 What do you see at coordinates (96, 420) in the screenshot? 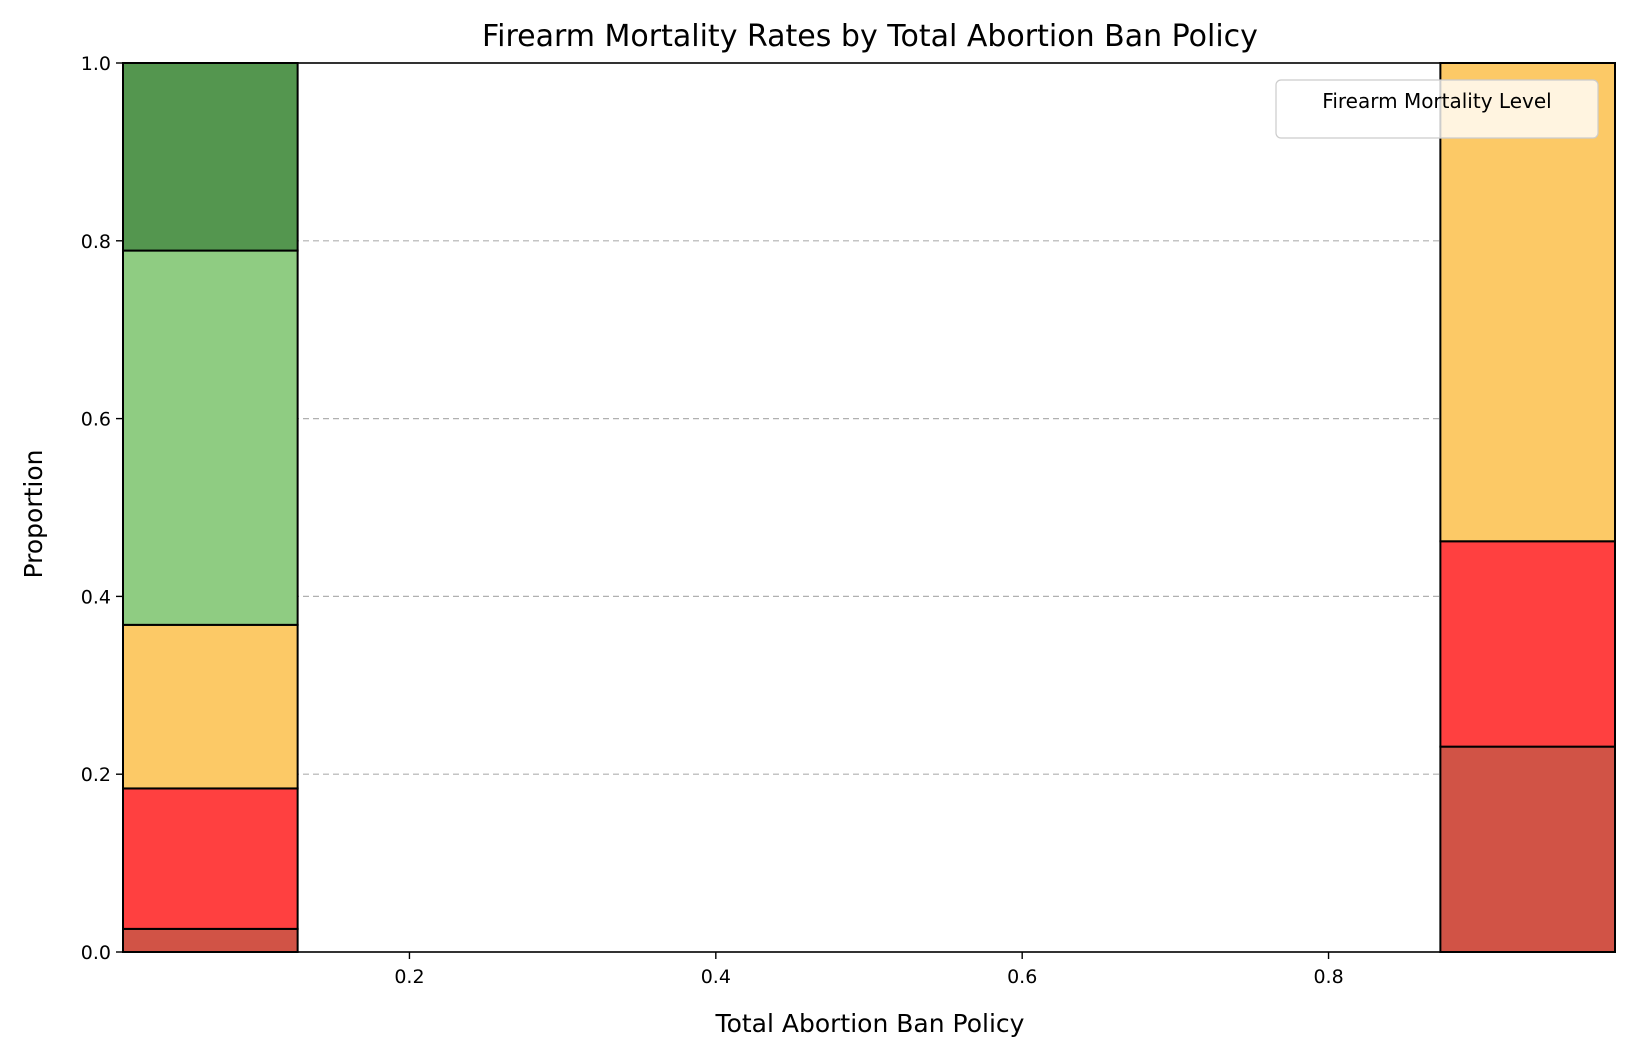
I see `y-tick-label: 0.6` at bounding box center [96, 420].